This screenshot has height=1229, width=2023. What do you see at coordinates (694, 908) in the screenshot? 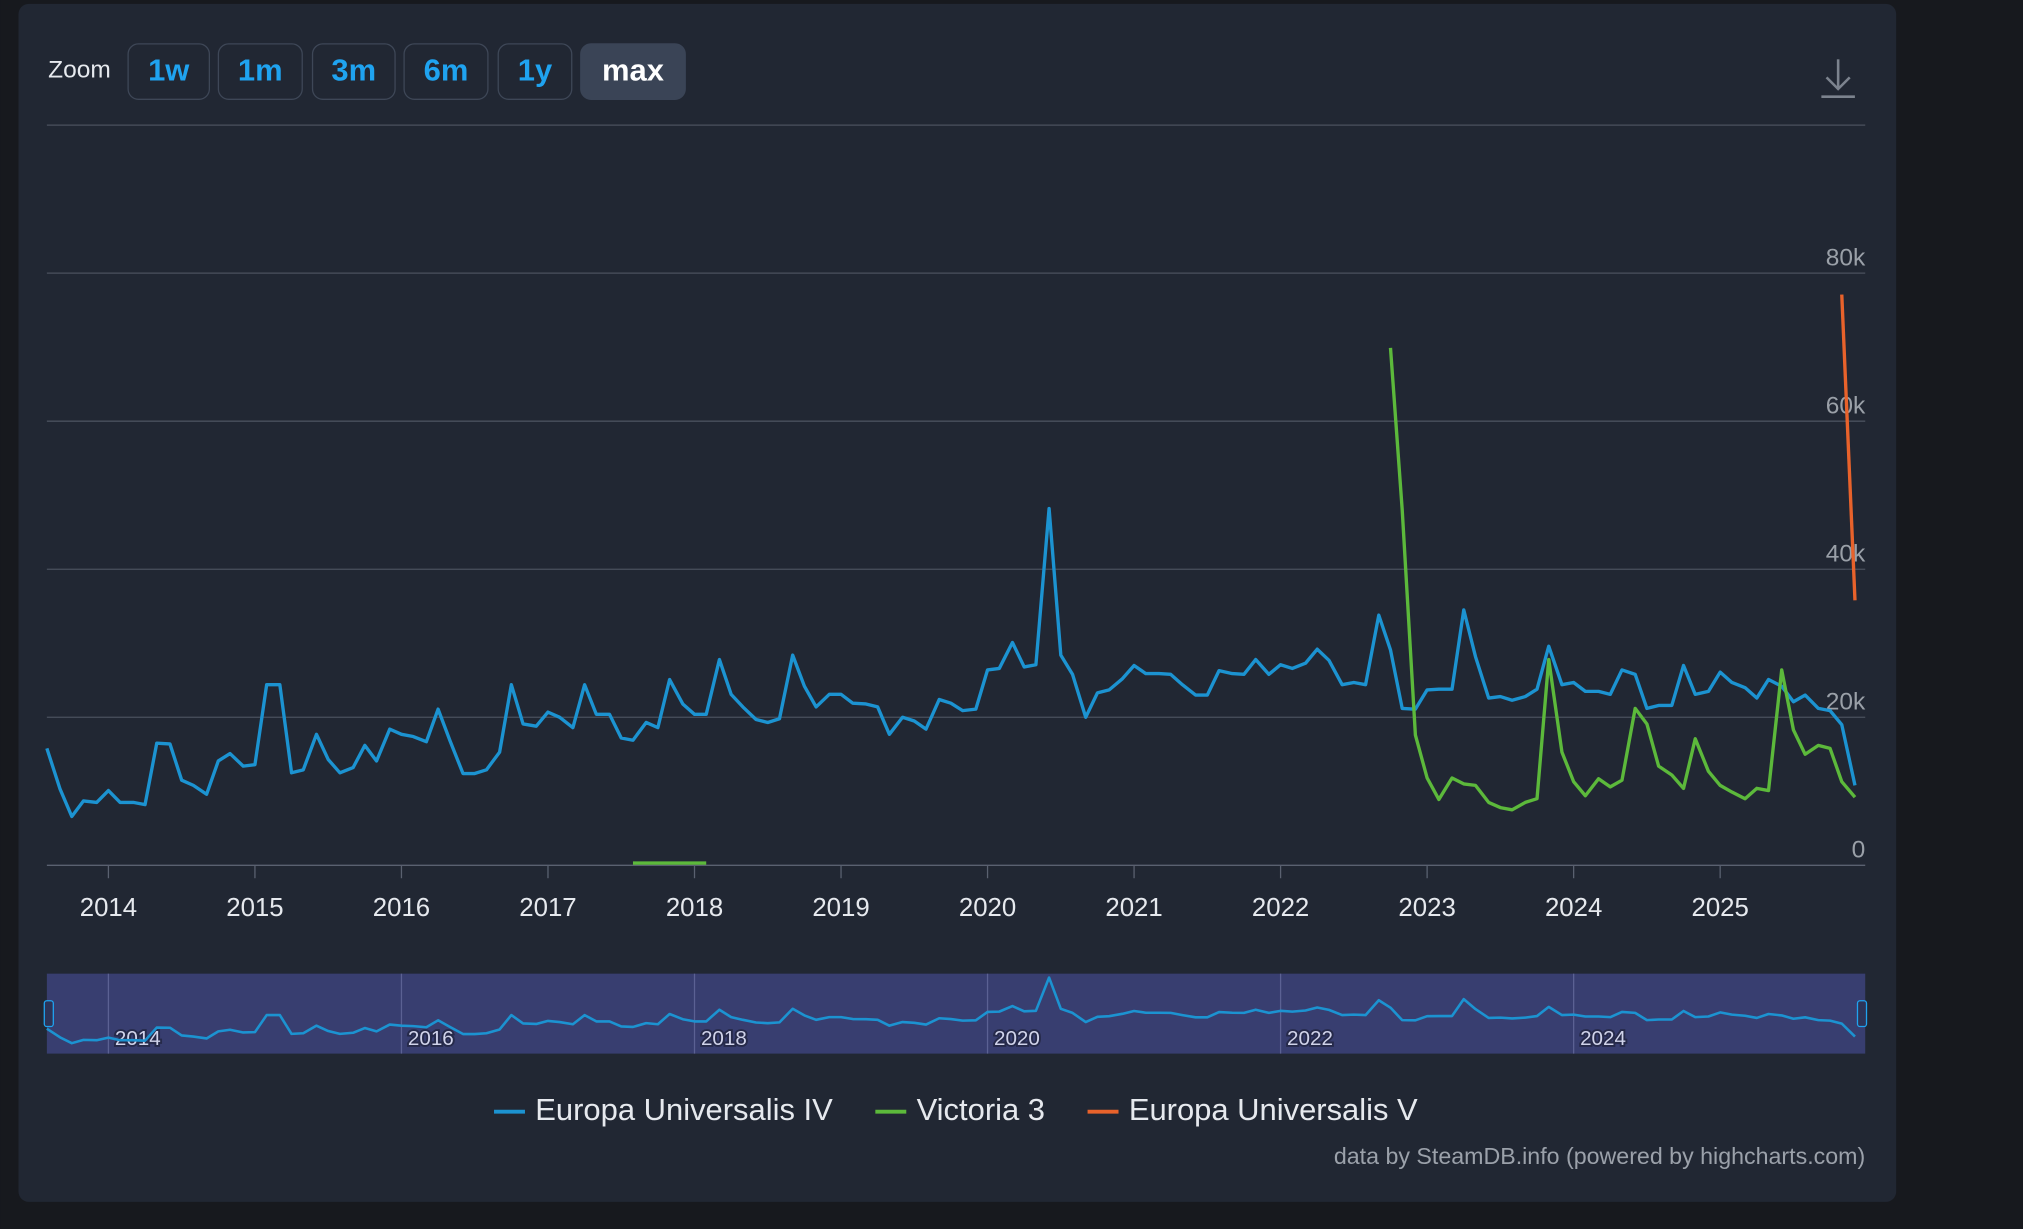
I see `x-tick-label: 2018` at bounding box center [694, 908].